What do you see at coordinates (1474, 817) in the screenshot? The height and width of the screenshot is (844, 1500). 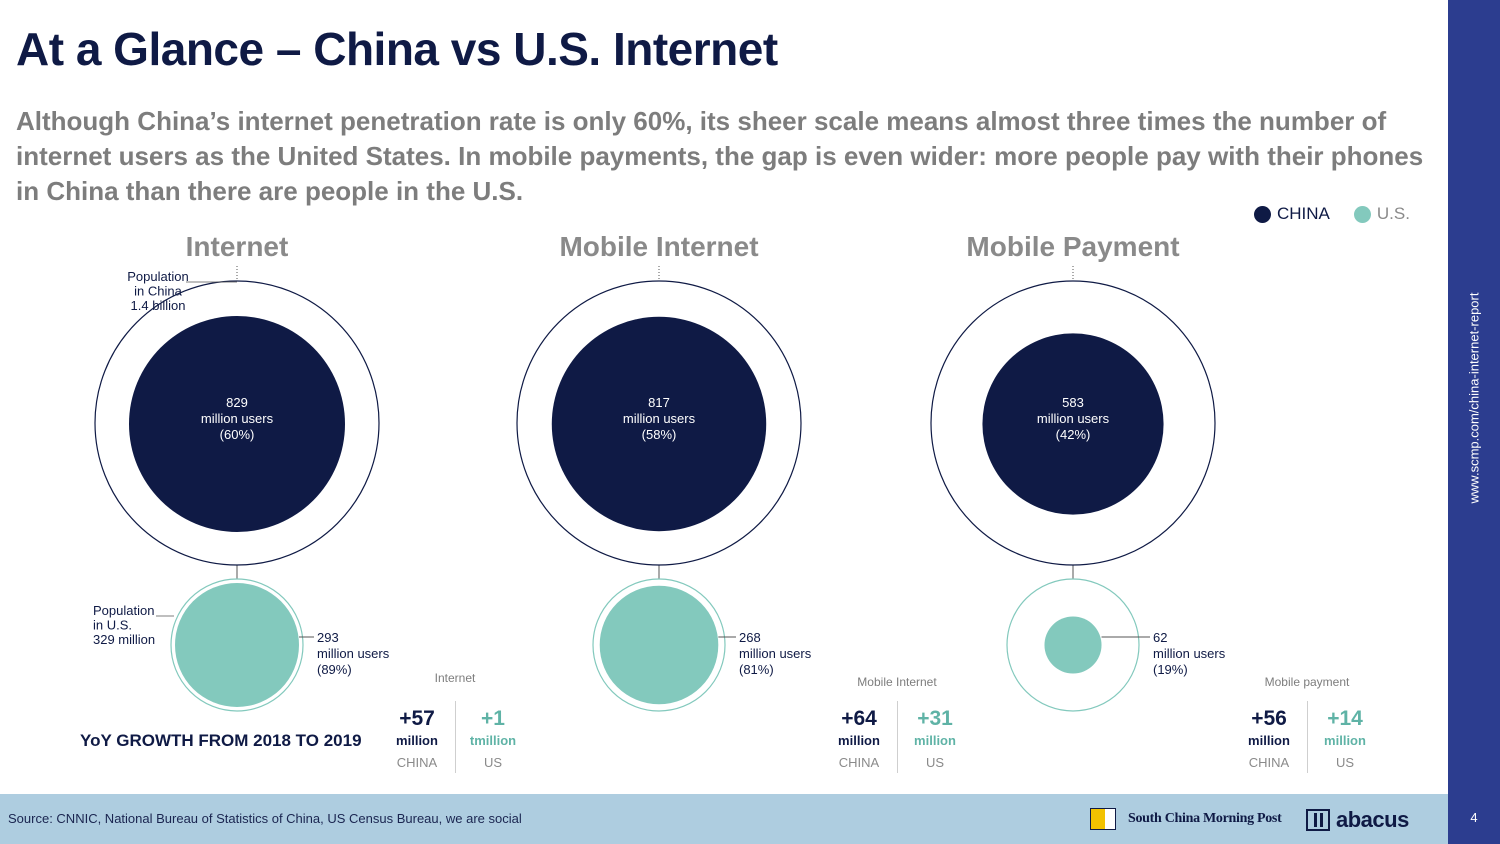 I see `page-number: 4` at bounding box center [1474, 817].